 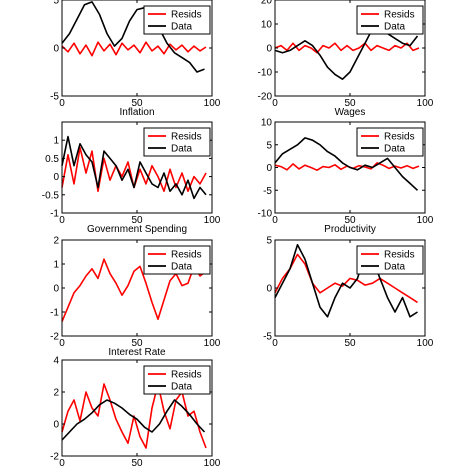 What do you see at coordinates (267, 25) in the screenshot?
I see `y-tick-label: 10` at bounding box center [267, 25].